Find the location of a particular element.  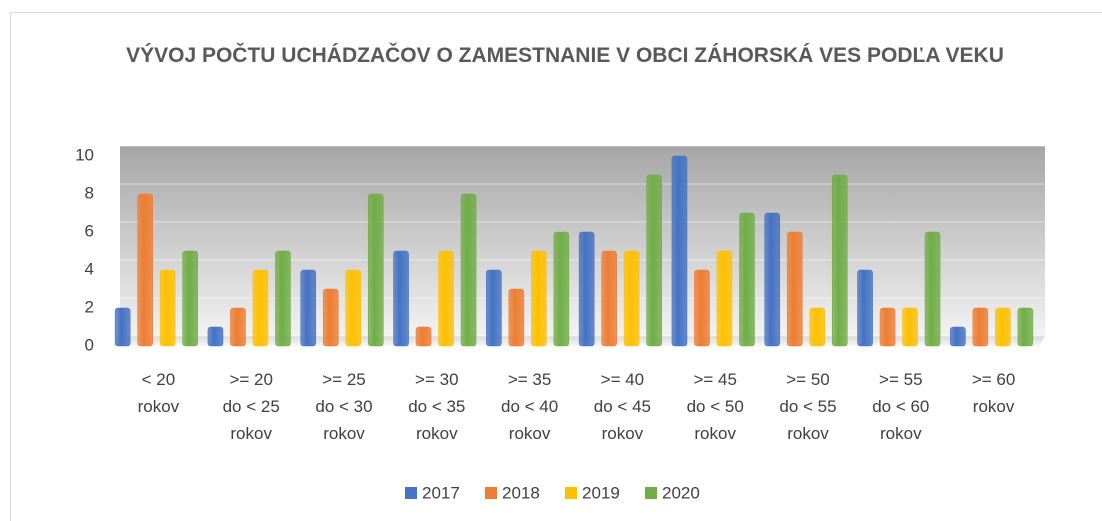

y-tick-label: 4 is located at coordinates (89, 268).